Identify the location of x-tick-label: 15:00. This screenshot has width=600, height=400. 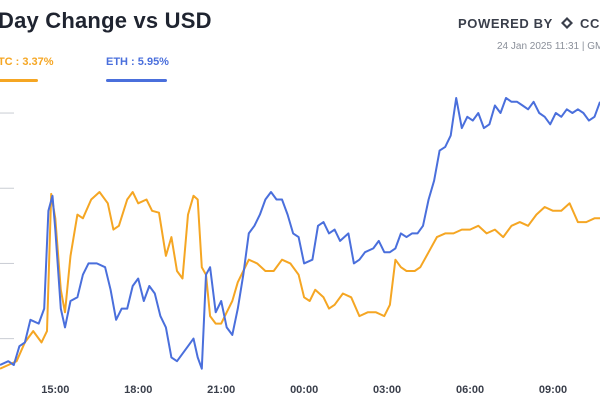
(55, 390).